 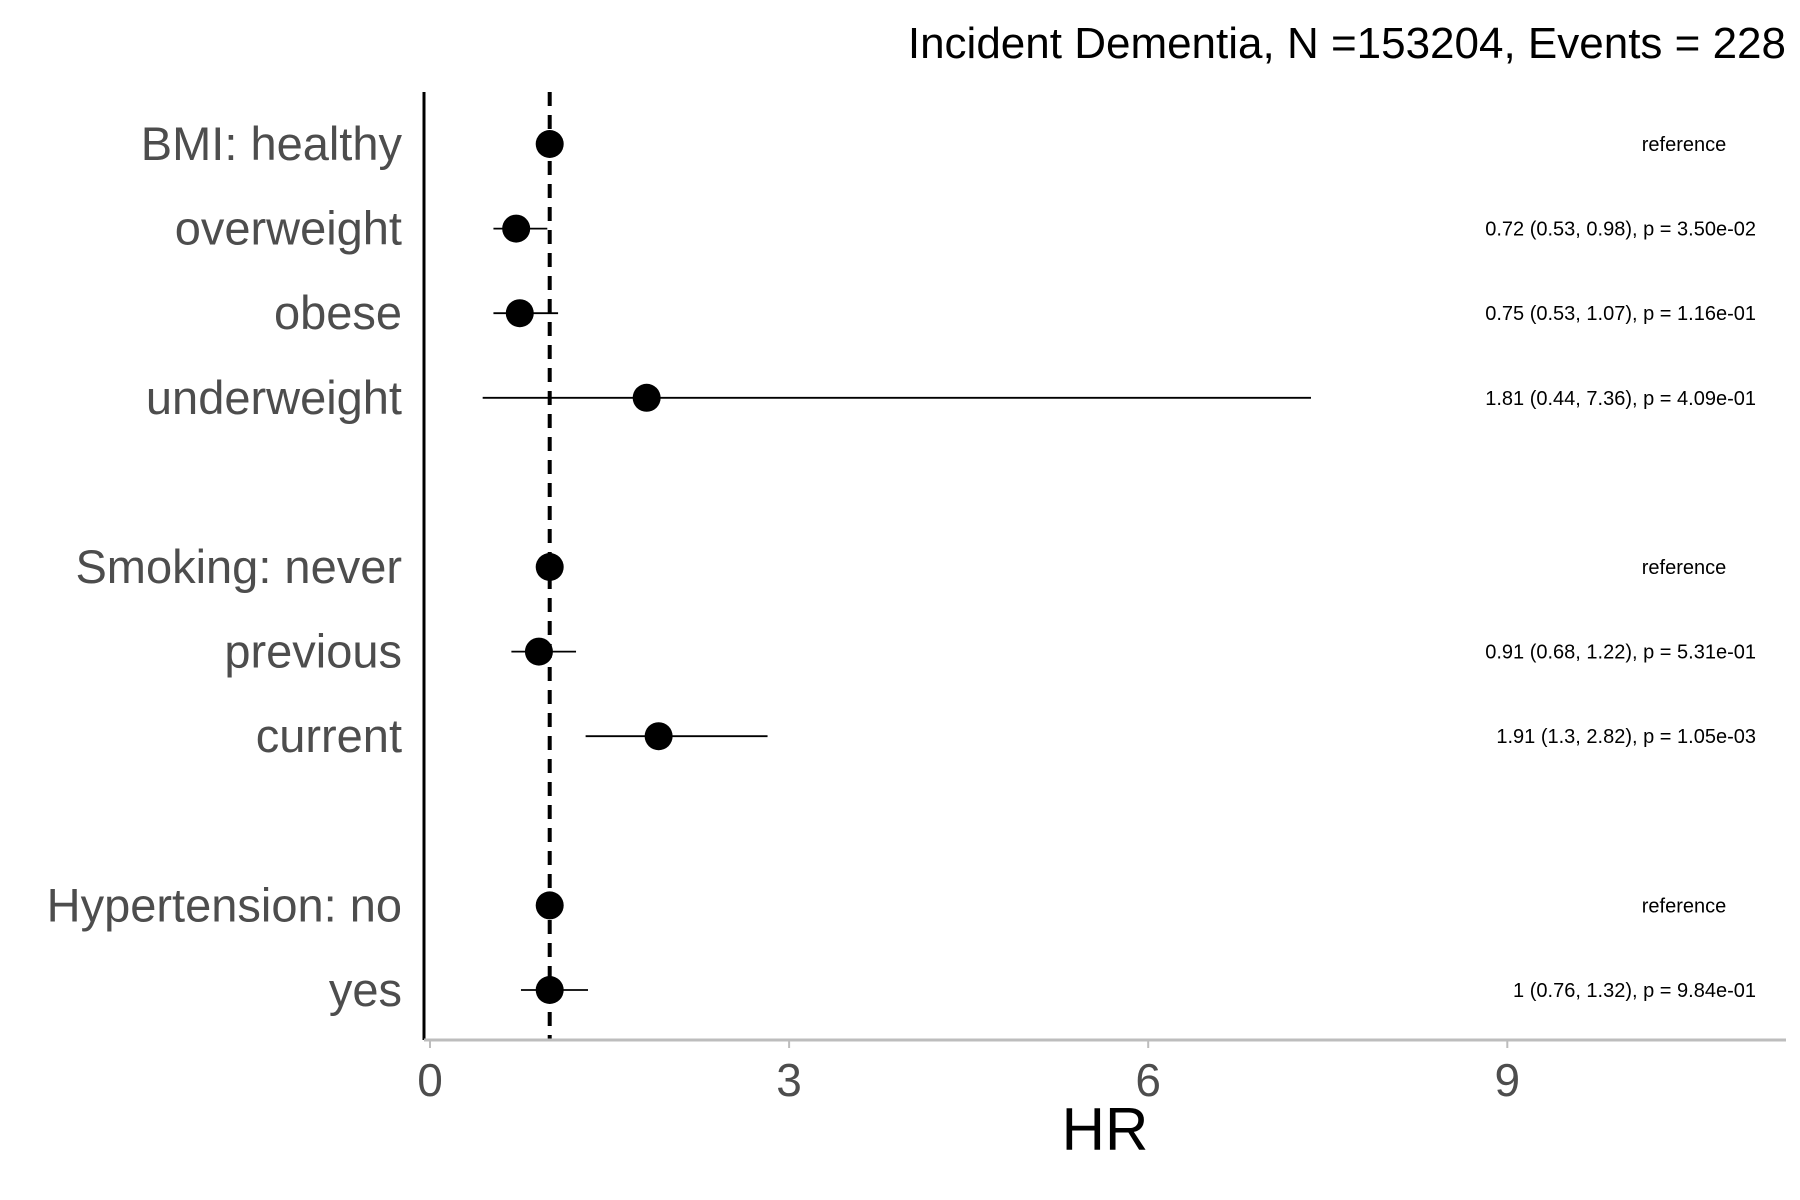 What do you see at coordinates (1620, 653) in the screenshot?
I see `estimate-label: 0.91 (0.68, 1.22), p = 5.31e-01` at bounding box center [1620, 653].